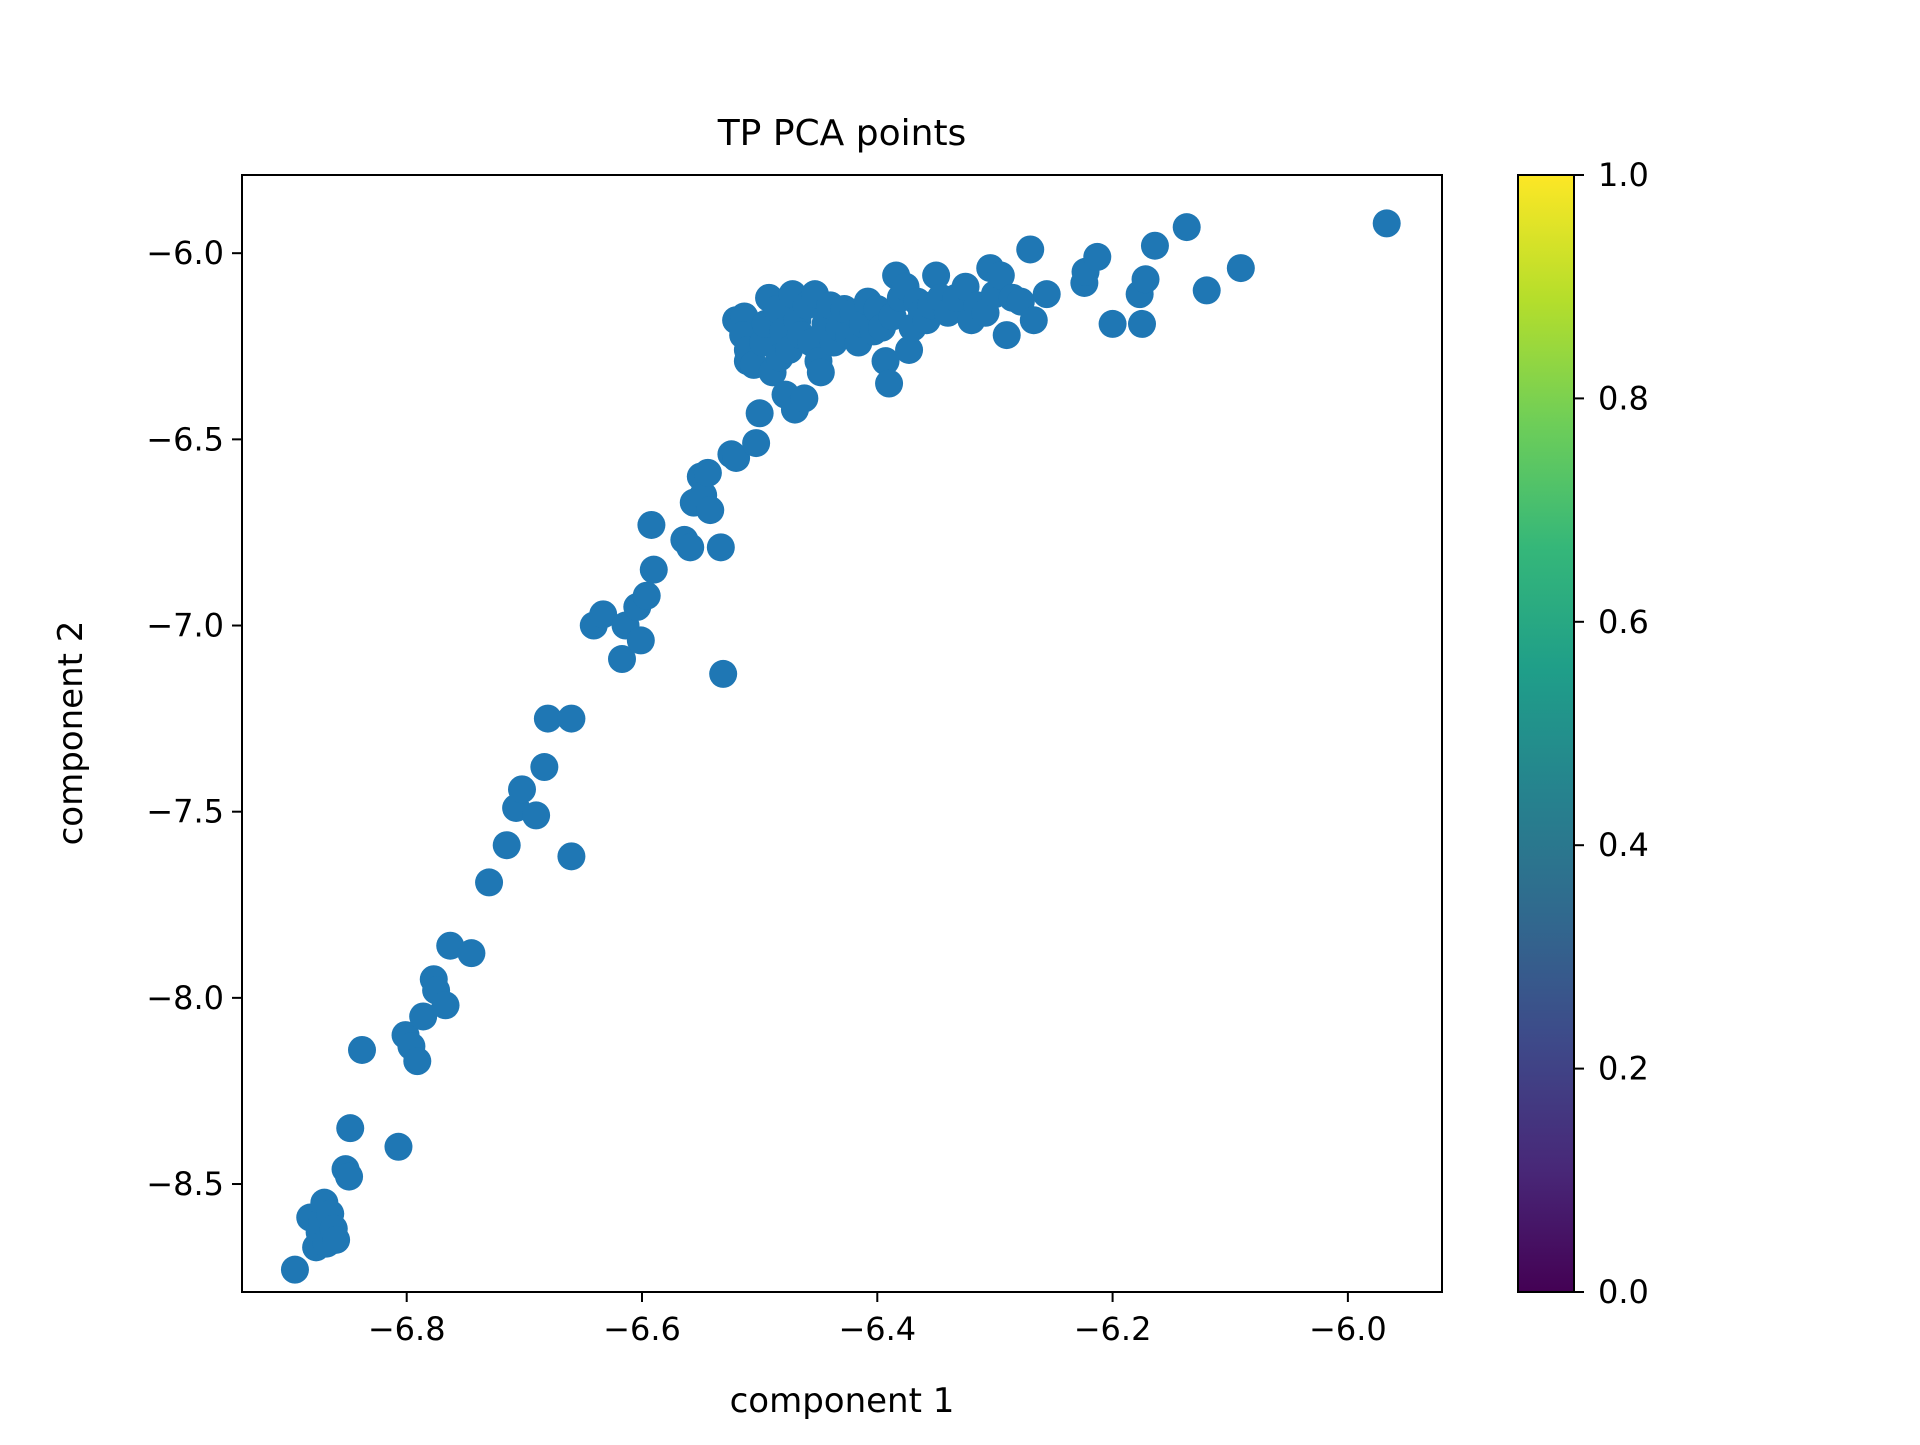 The image size is (1920, 1445). What do you see at coordinates (1611, 733) in the screenshot?
I see `colorbar-axis: 0.0 0.2 0.4 0.6 0.8 1.0` at bounding box center [1611, 733].